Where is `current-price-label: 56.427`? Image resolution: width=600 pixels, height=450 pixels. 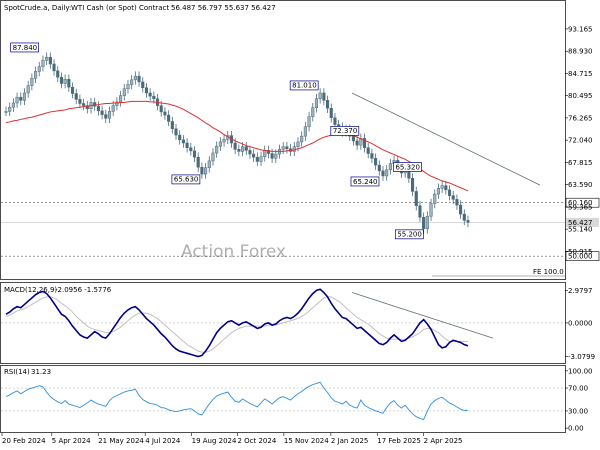 current-price-label: 56.427 is located at coordinates (580, 223).